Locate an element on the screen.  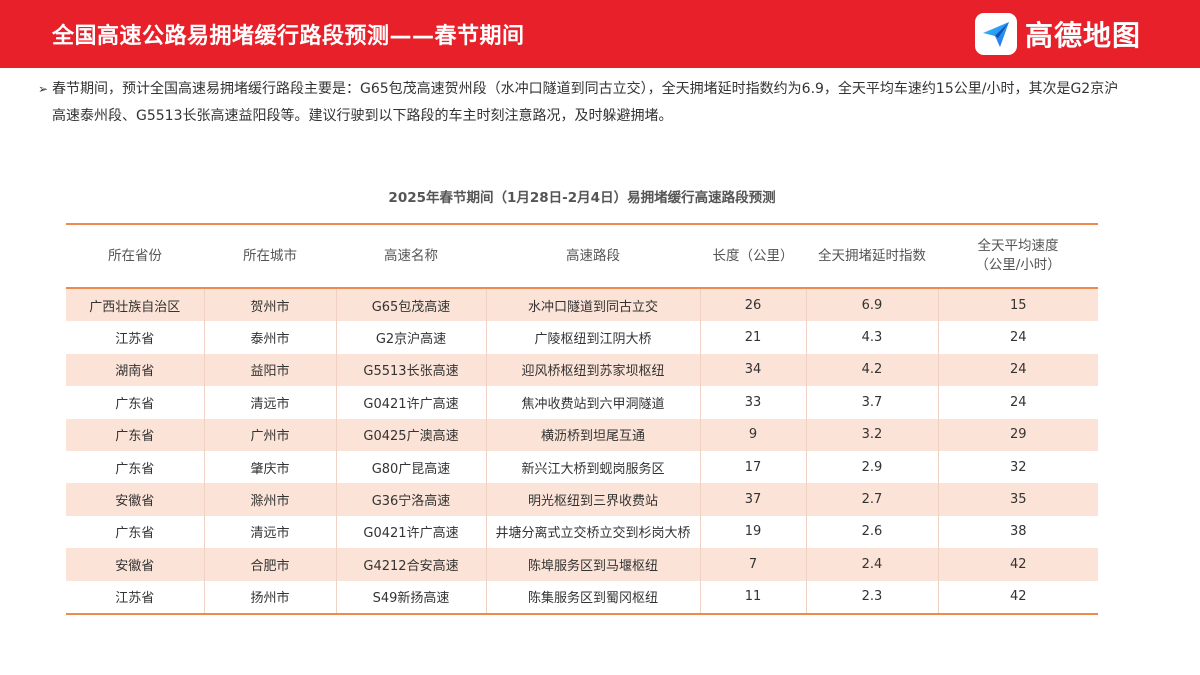
cell-city: 合肥市 is located at coordinates (269, 564).